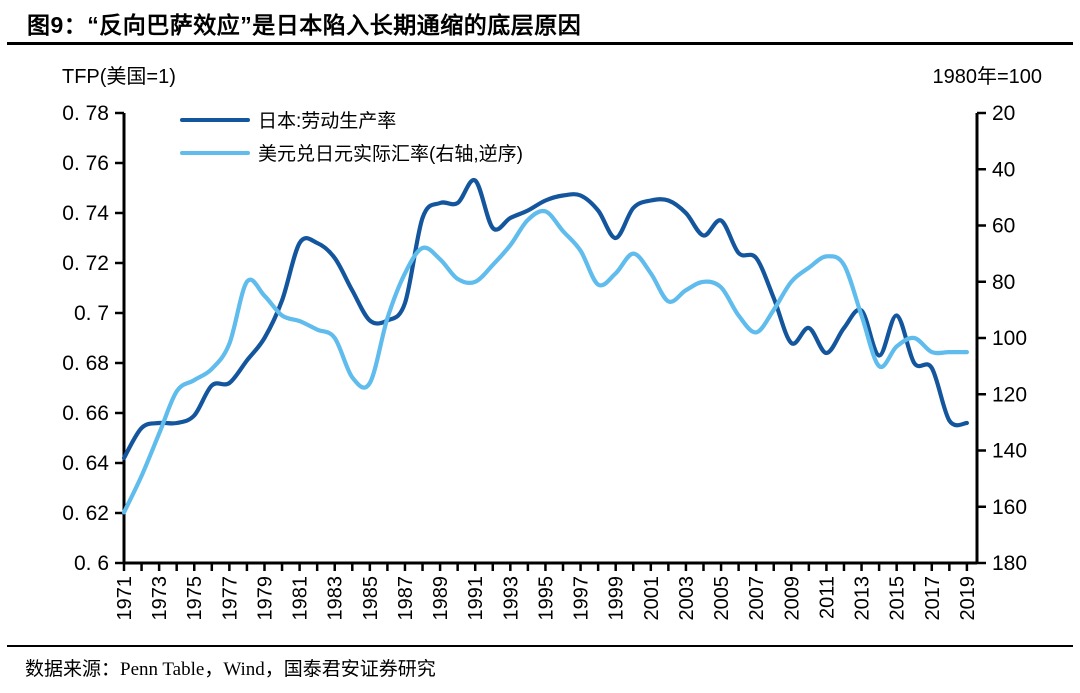 The image size is (1080, 693). I want to click on x-axis-tick-label: 1981, so click(301, 598).